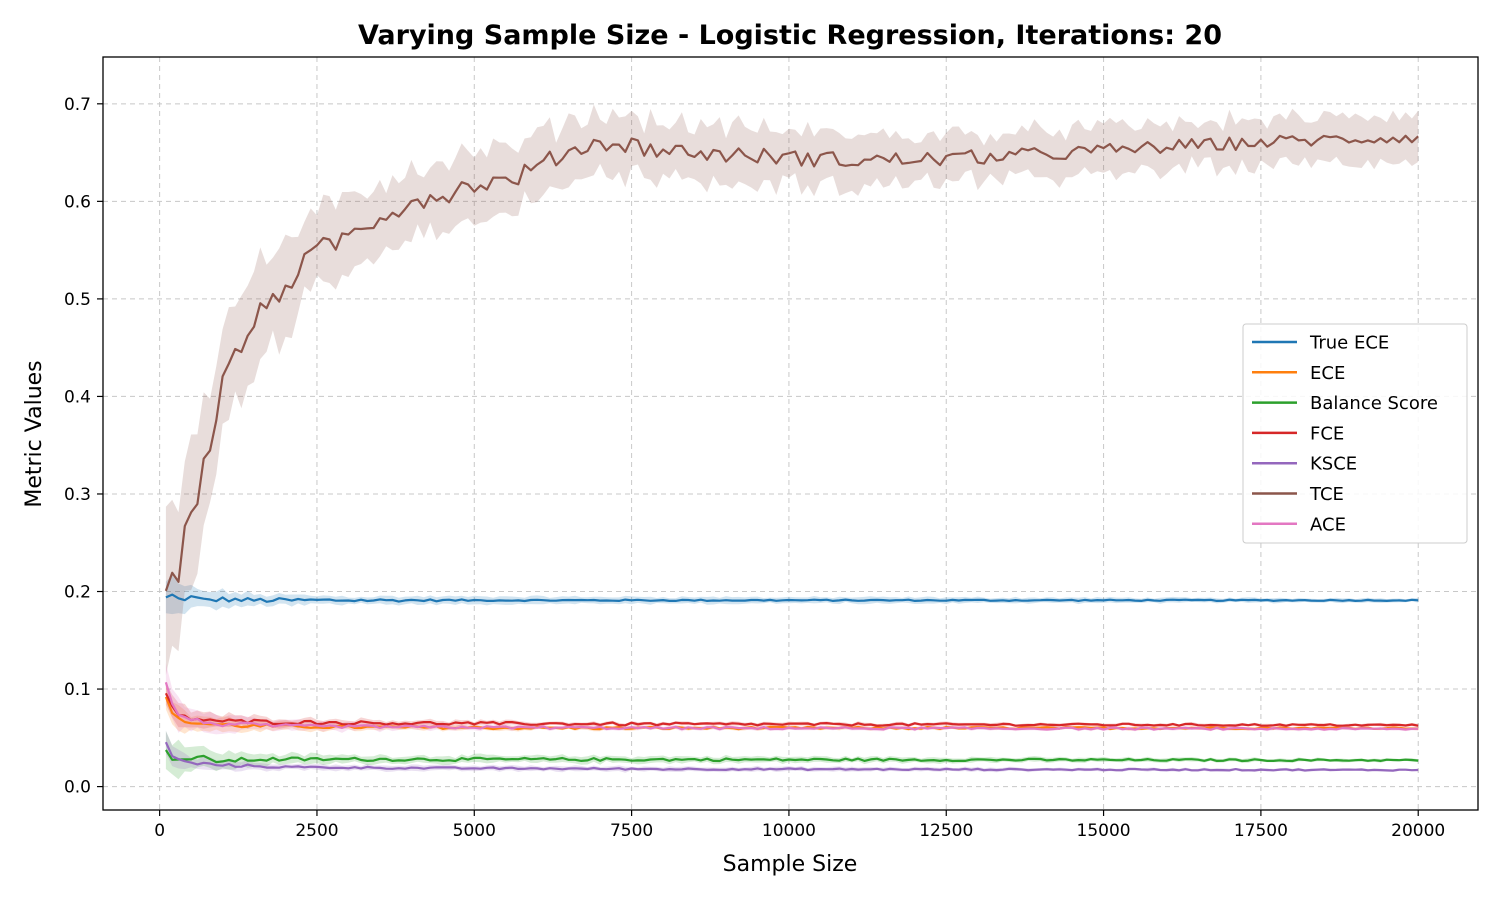 The image size is (1500, 900). Describe the element at coordinates (77, 202) in the screenshot. I see `y-tick-label: 0.6` at that location.